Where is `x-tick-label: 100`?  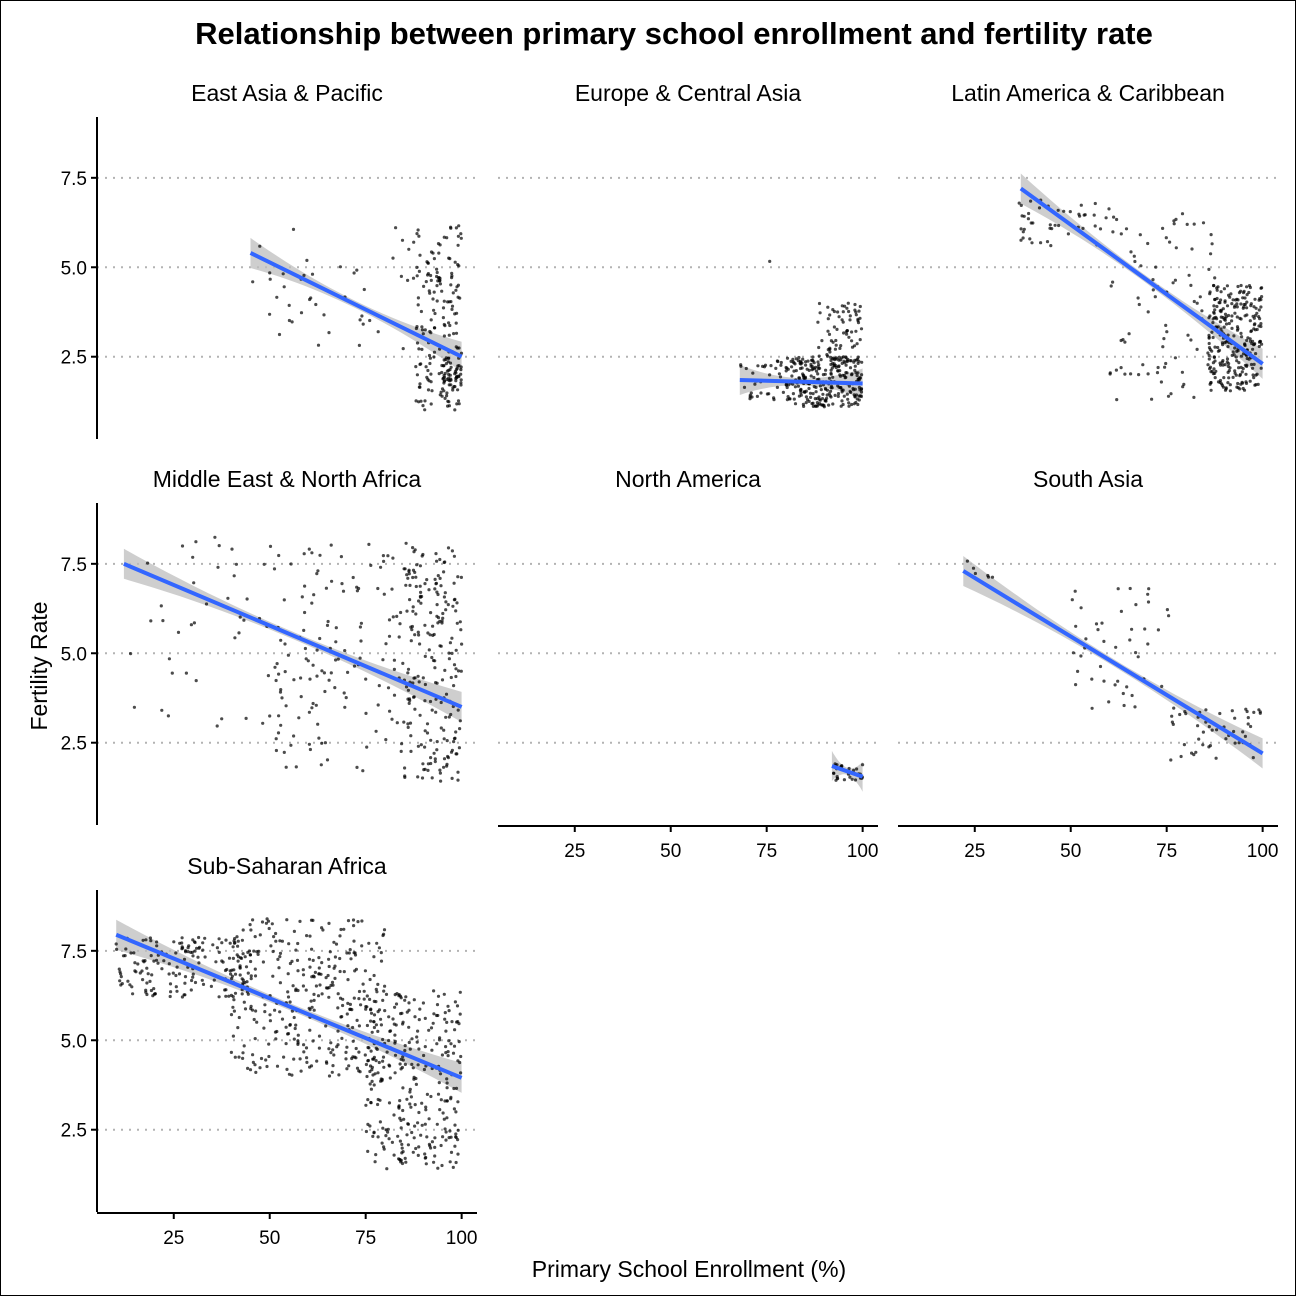 x-tick-label: 100 is located at coordinates (863, 851).